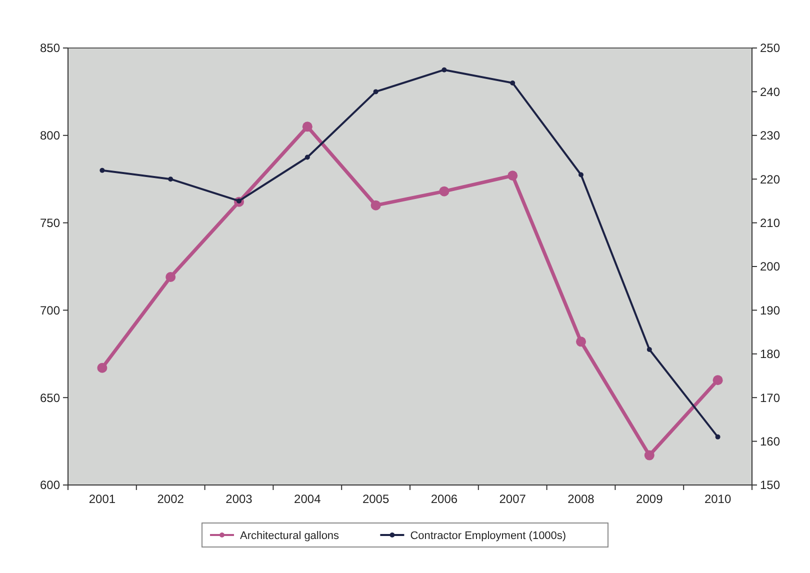  What do you see at coordinates (170, 499) in the screenshot?
I see `x-tick-label: 2002` at bounding box center [170, 499].